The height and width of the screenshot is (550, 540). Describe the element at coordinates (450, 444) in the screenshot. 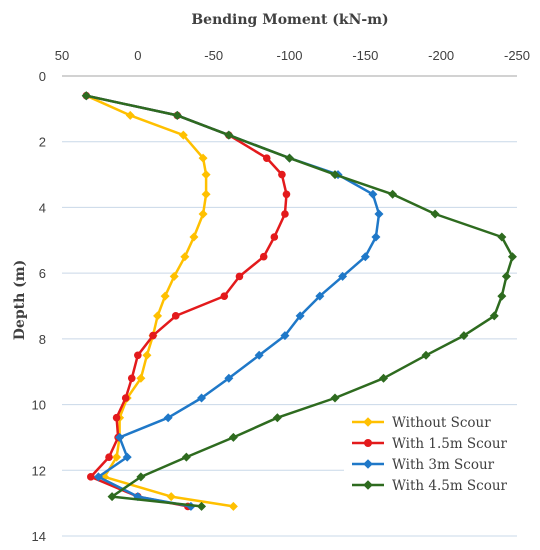

I see `legend-label: With 1.5m Scour` at that location.